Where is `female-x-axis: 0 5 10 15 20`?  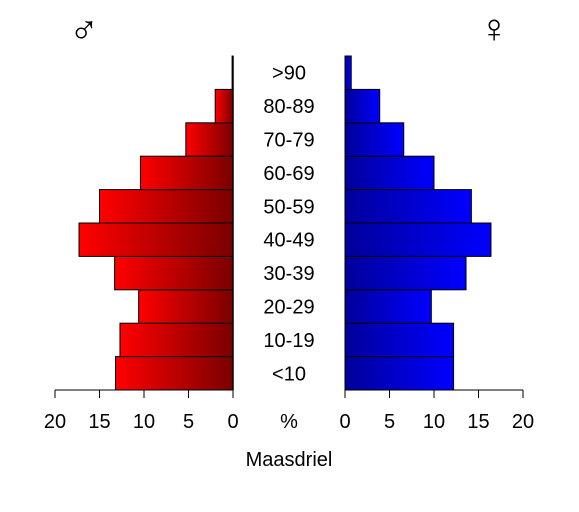
female-x-axis: 0 5 10 15 20 is located at coordinates (436, 411).